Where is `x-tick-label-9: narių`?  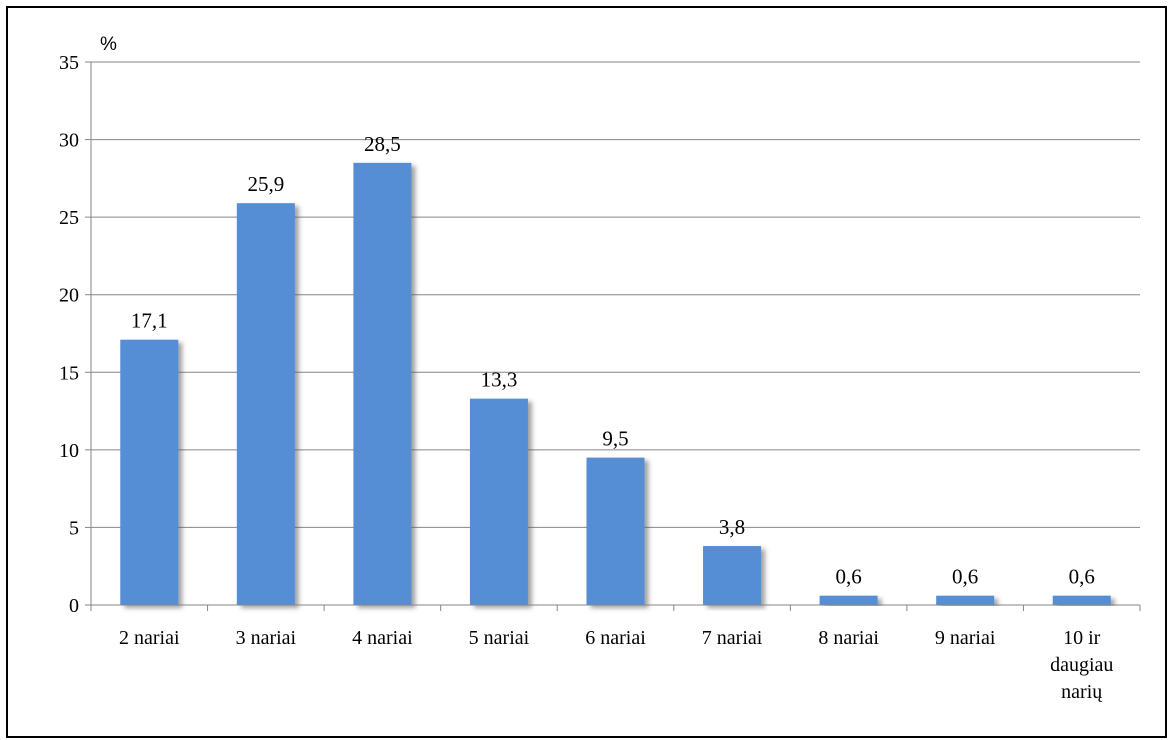
x-tick-label-9: narių is located at coordinates (1082, 692).